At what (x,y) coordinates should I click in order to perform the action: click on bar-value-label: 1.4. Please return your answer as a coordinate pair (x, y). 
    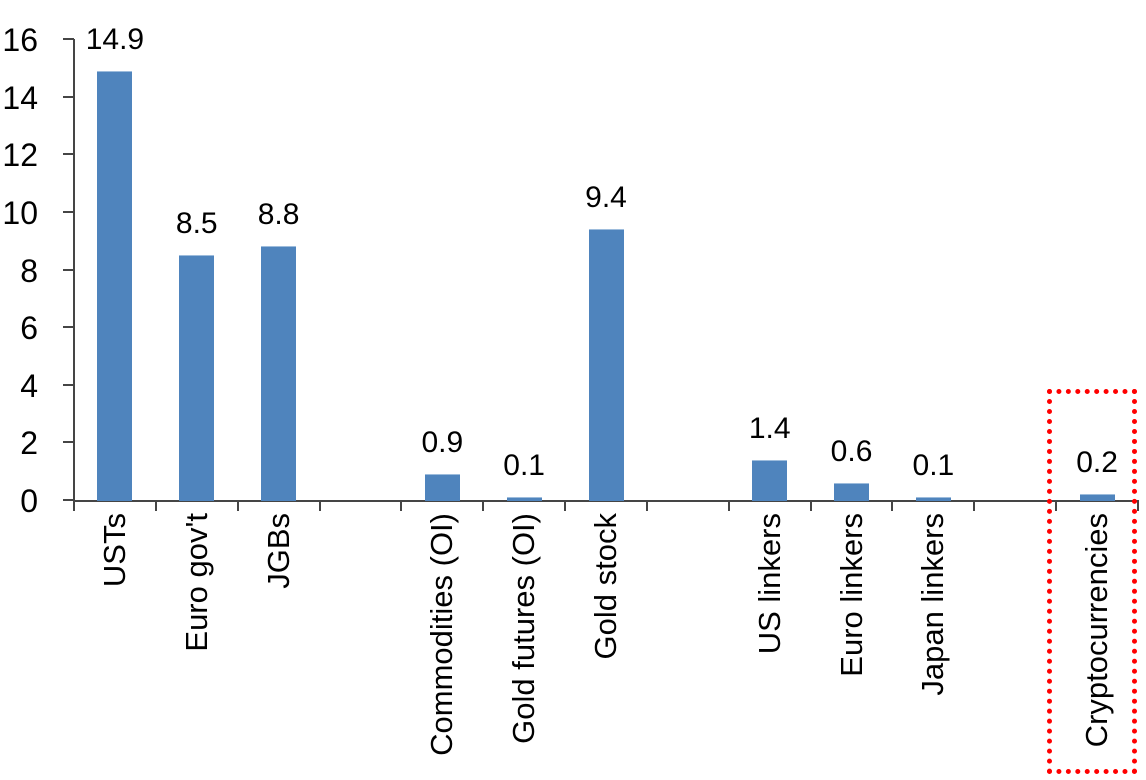
    Looking at the image, I should click on (769, 428).